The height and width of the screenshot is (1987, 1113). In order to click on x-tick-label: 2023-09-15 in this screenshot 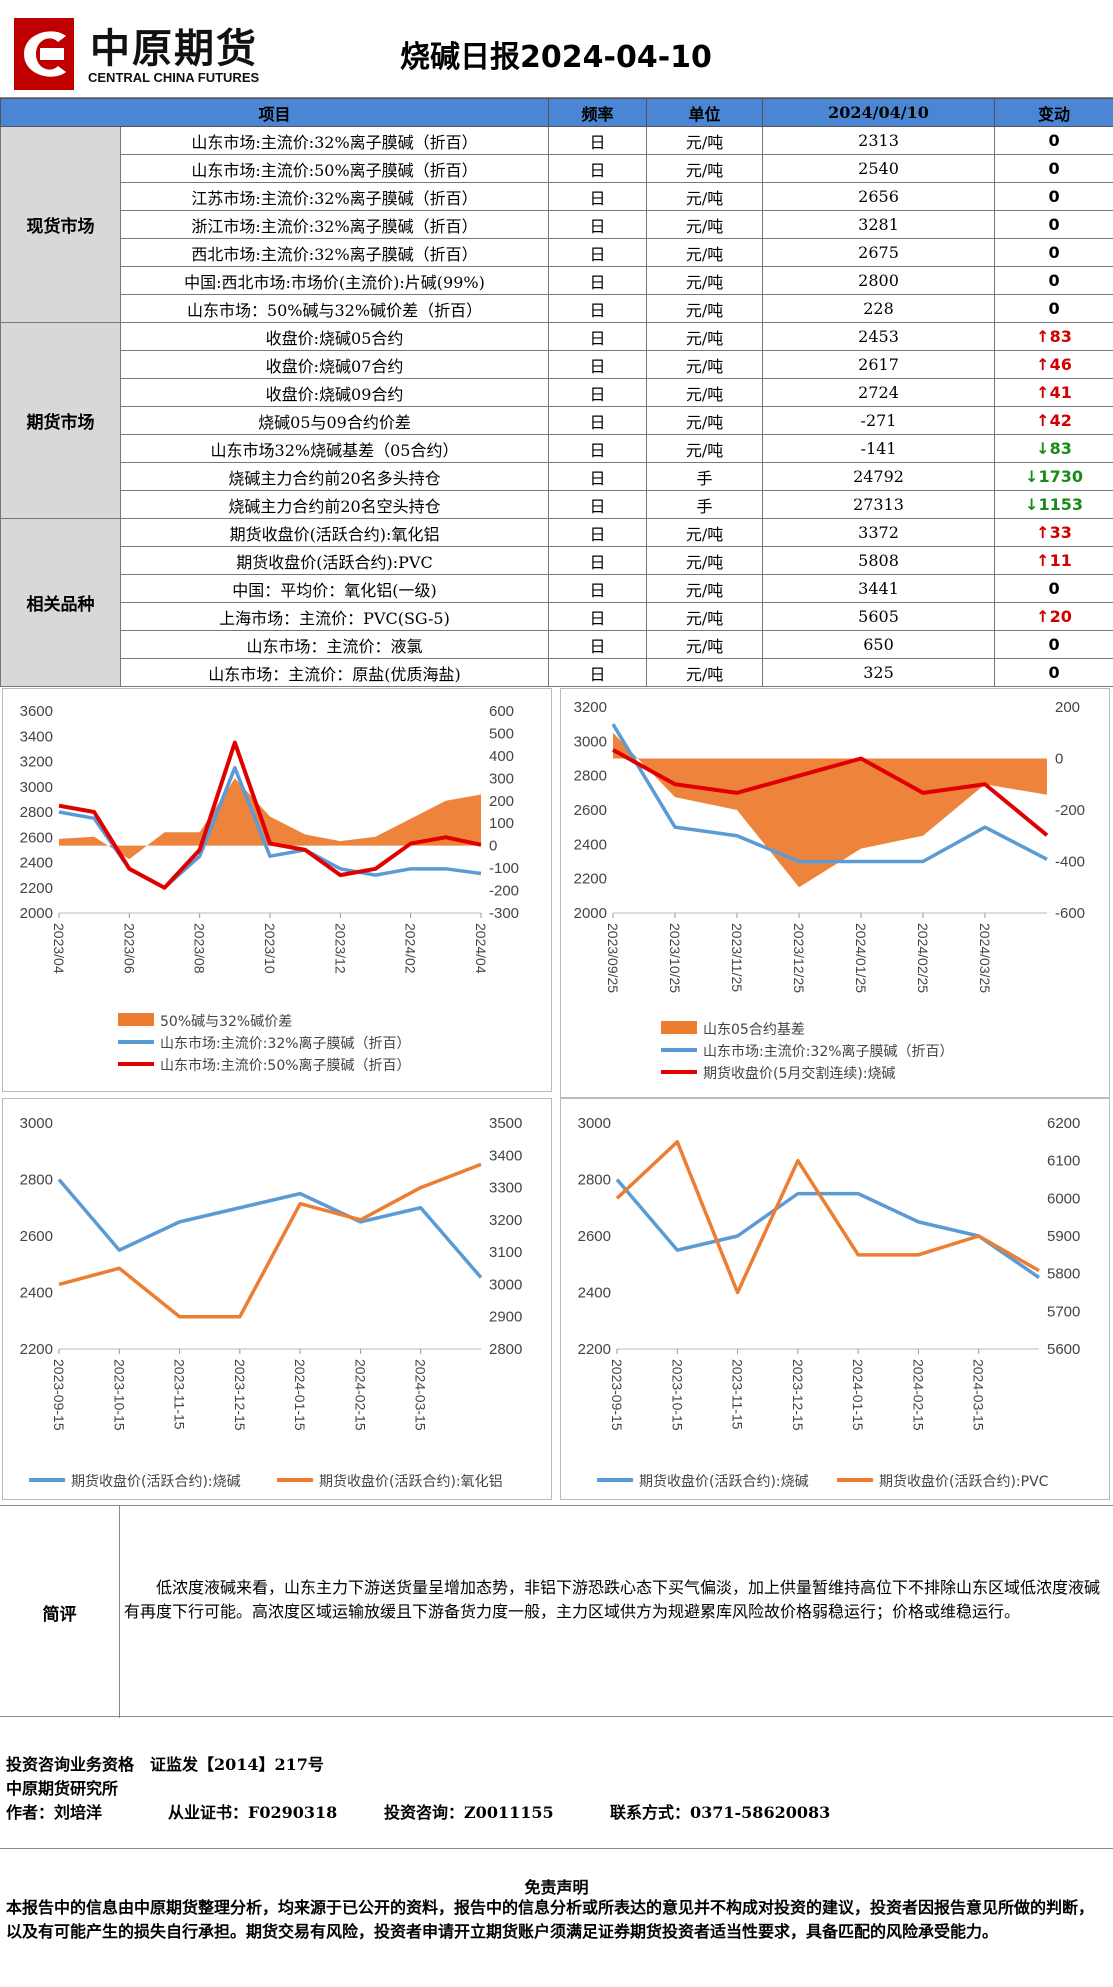, I will do `click(59, 1395)`.